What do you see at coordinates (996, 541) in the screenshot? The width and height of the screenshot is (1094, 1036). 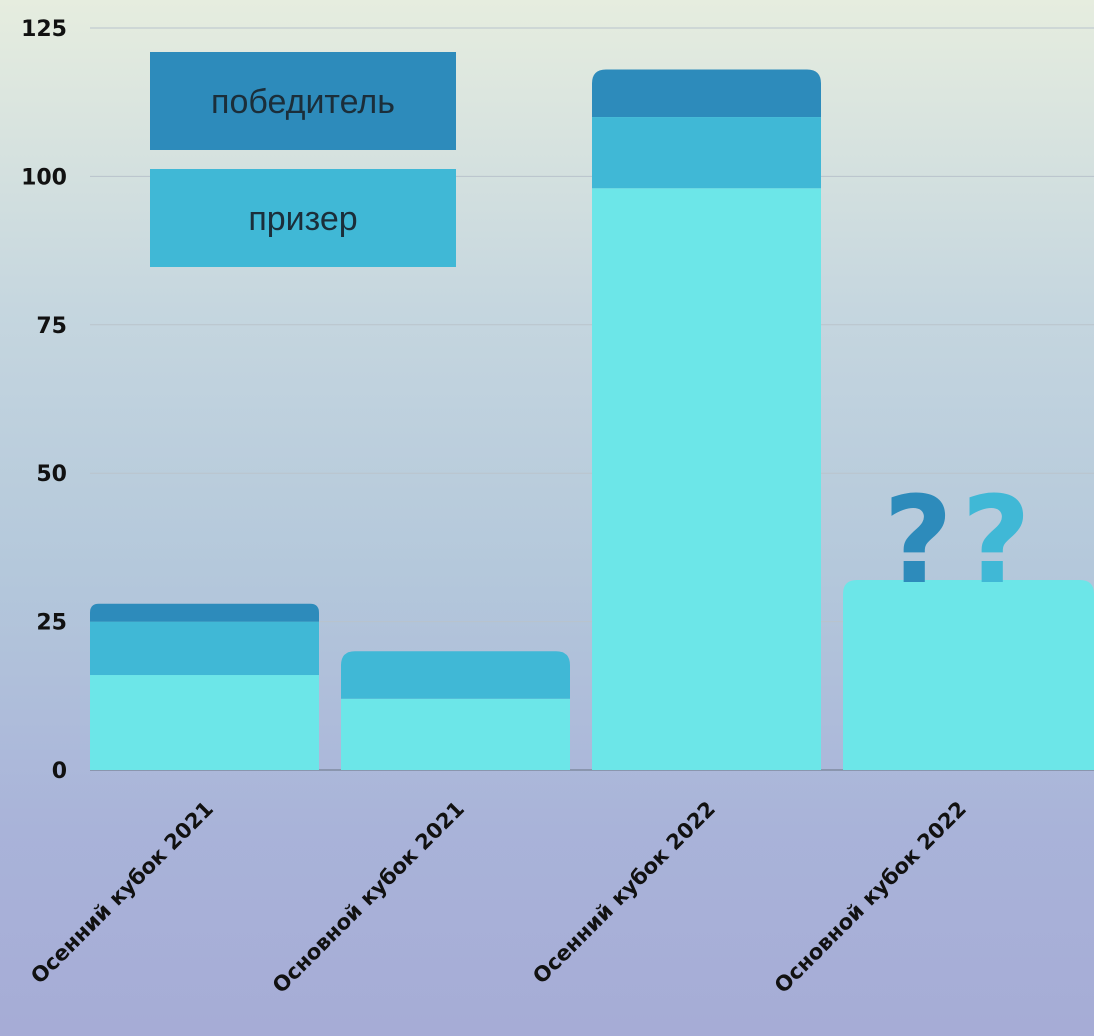 I see `question-mark-2: ?` at bounding box center [996, 541].